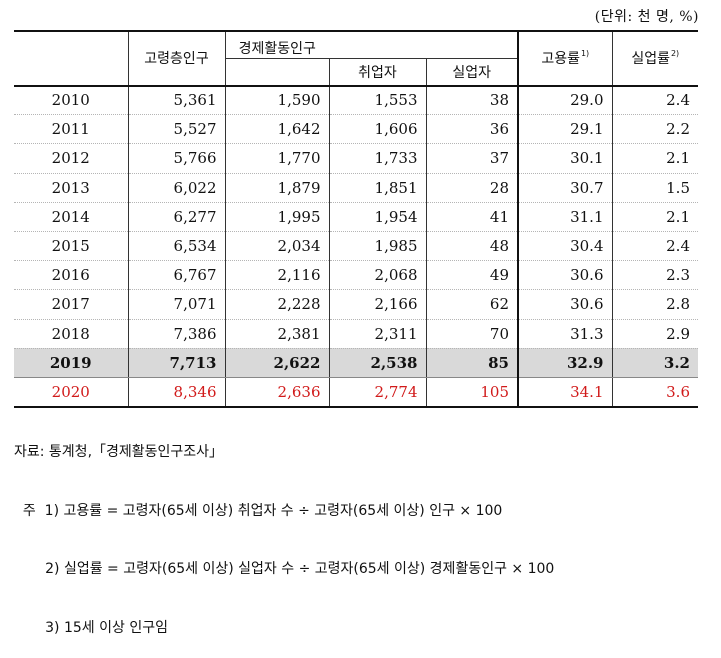 This screenshot has width=721, height=658. What do you see at coordinates (471, 100) in the screenshot?
I see `unemployed-cell: 38` at bounding box center [471, 100].